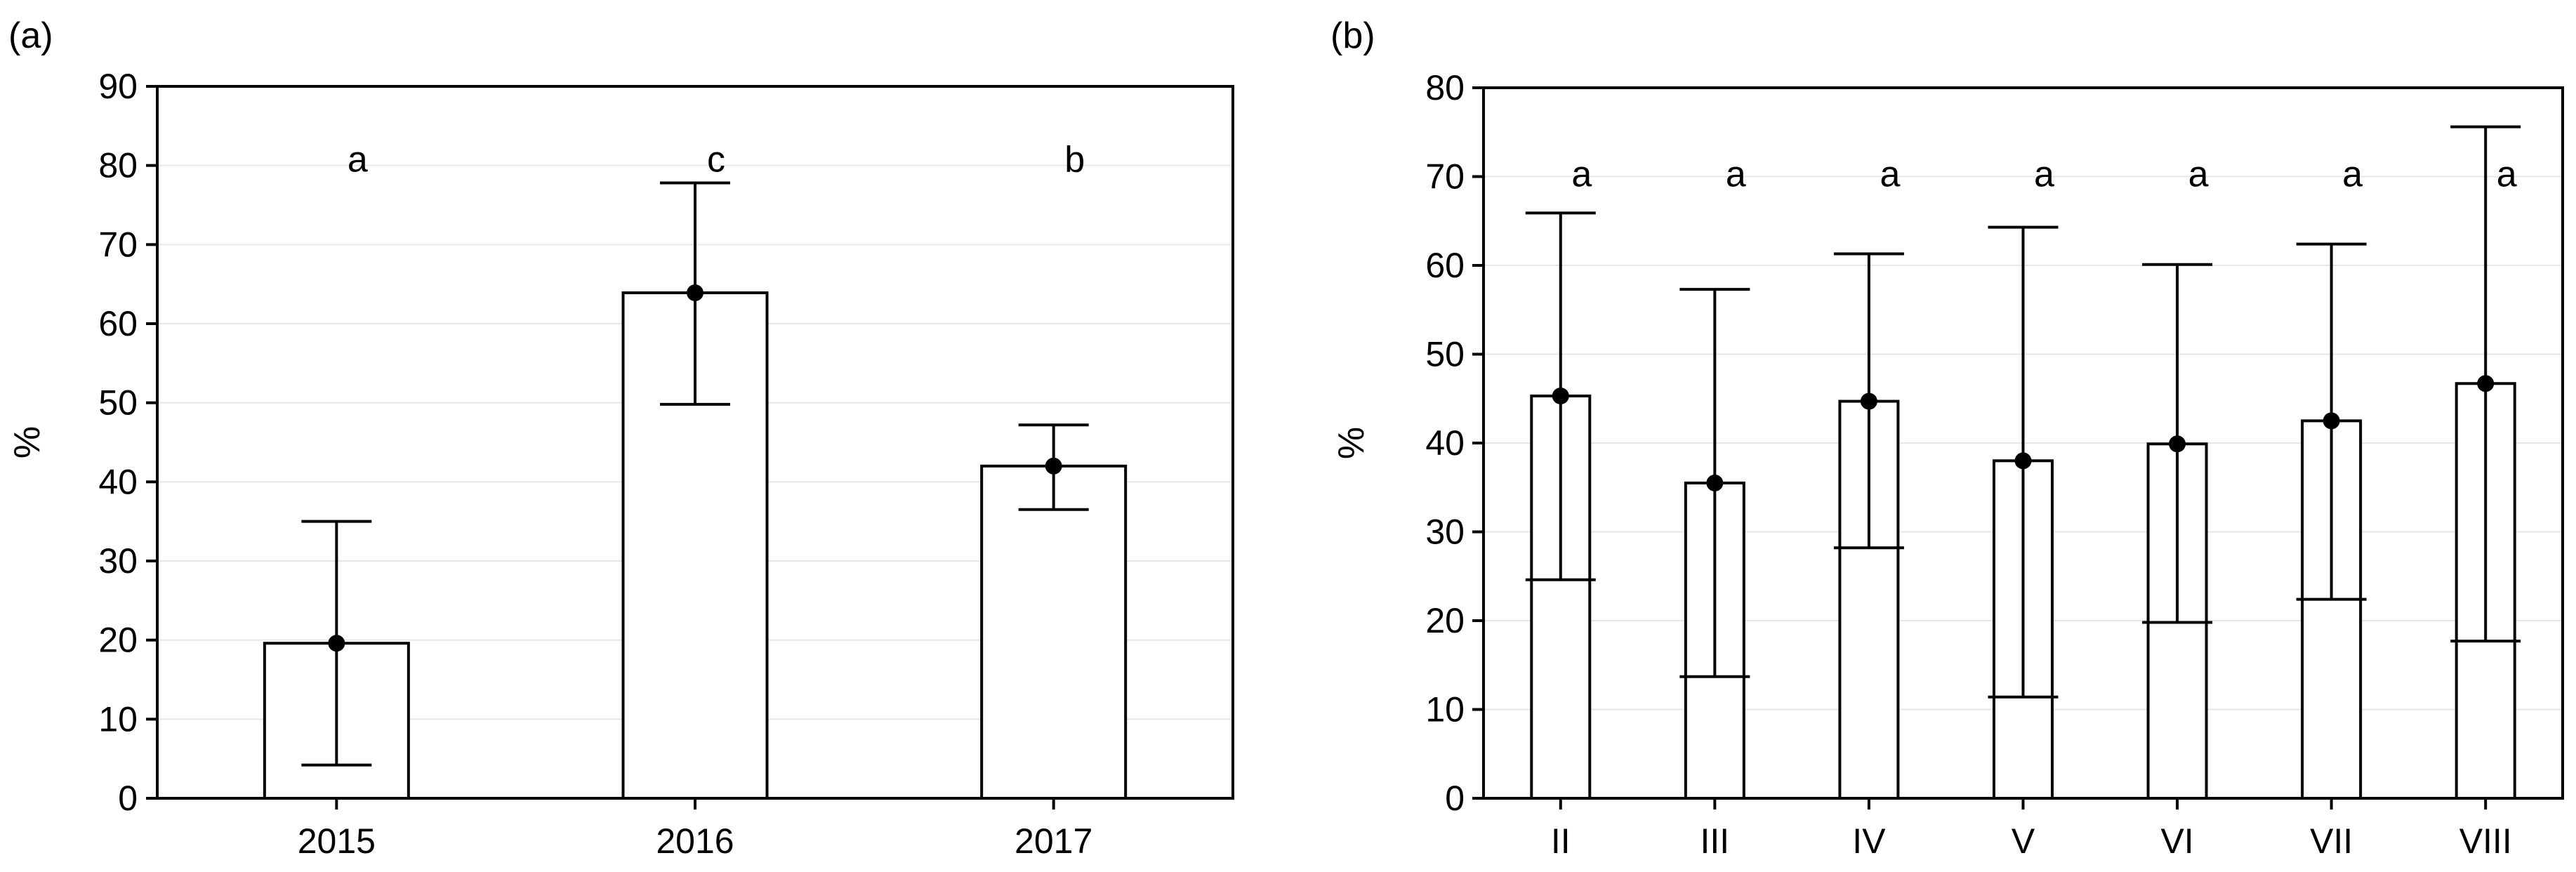 This screenshot has width=2576, height=872. Describe the element at coordinates (1053, 466) in the screenshot. I see `mean-point-a-2017` at that location.